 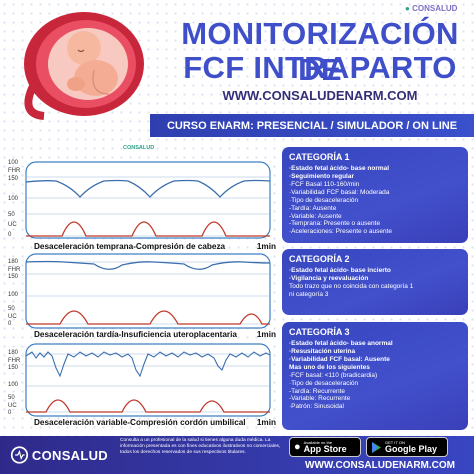 What do you see at coordinates (316, 407) in the screenshot?
I see `category-line: ·Patrón: Sinusoidal` at bounding box center [316, 407].